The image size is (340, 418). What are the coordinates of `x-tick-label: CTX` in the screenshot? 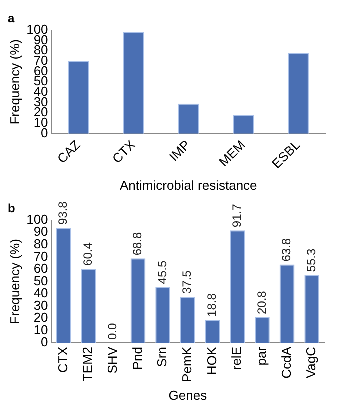 It's located at (62, 359).